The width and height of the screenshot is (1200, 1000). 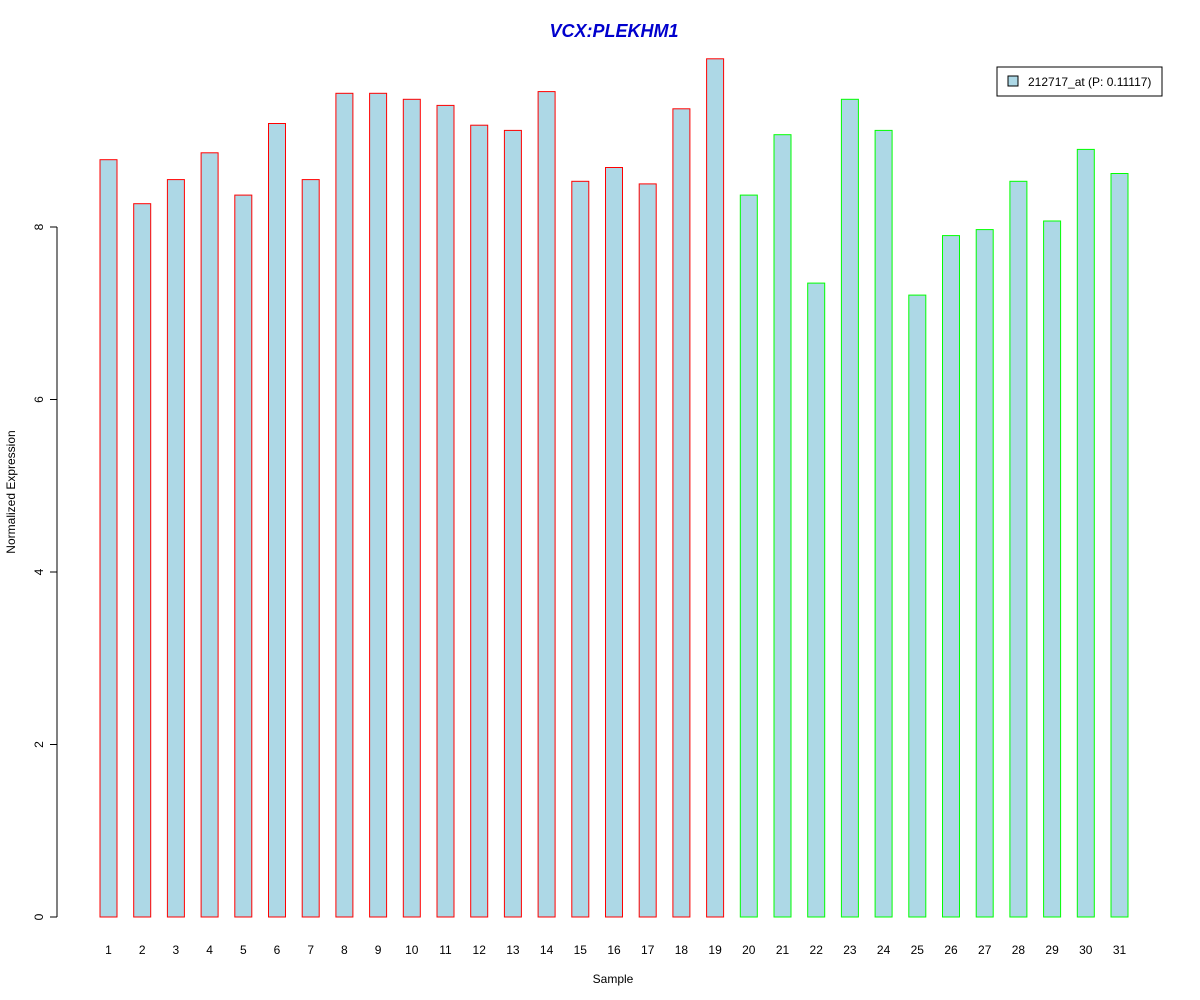 I want to click on legend-box, so click(x=1079, y=81).